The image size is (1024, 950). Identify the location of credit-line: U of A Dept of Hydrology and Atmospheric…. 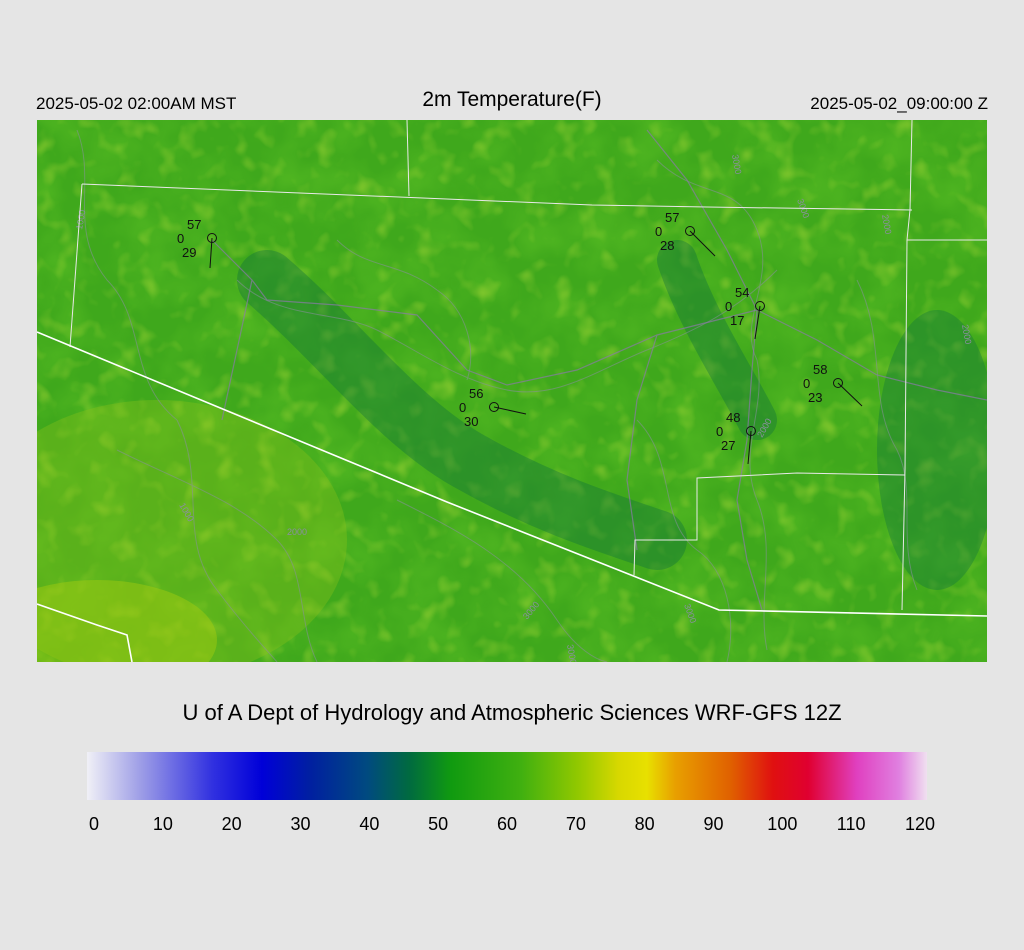
(512, 712).